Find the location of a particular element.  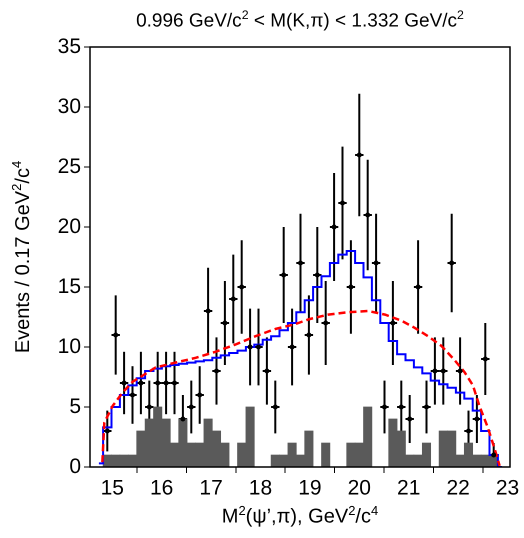

x-tick-label: 20 is located at coordinates (359, 488).